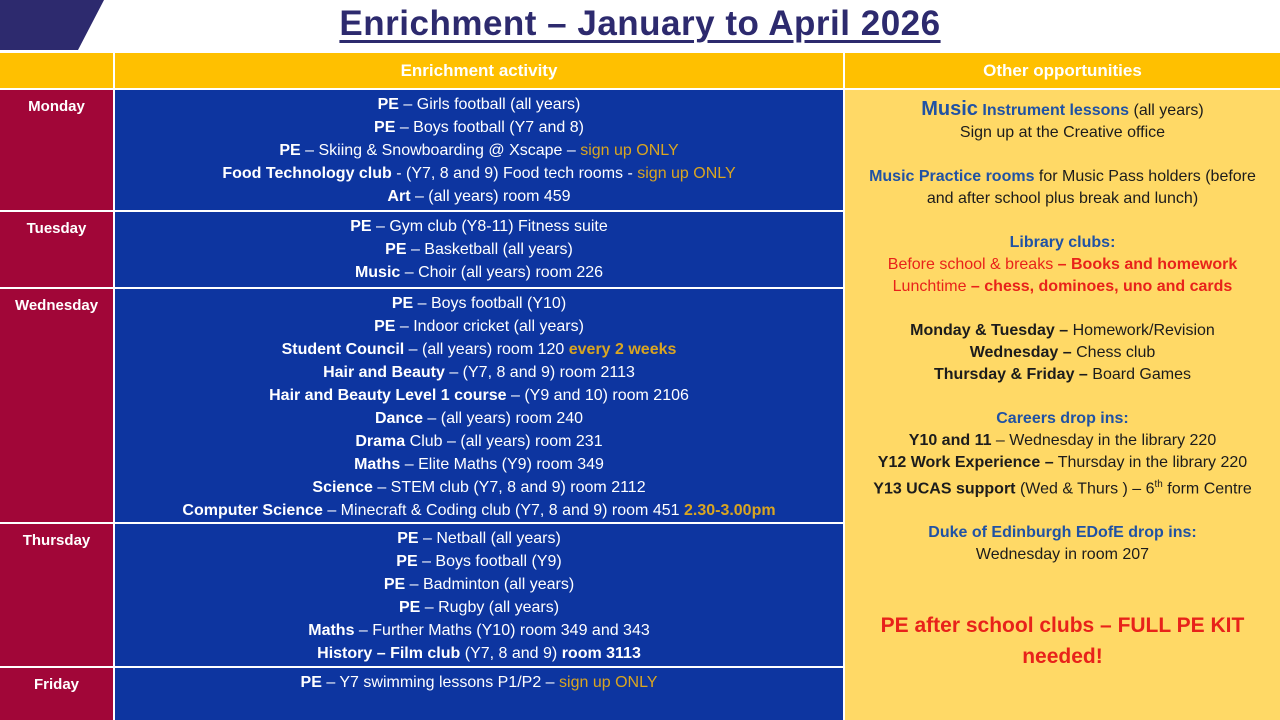  Describe the element at coordinates (56, 595) in the screenshot. I see `day-cell-thursday: Thursday` at that location.